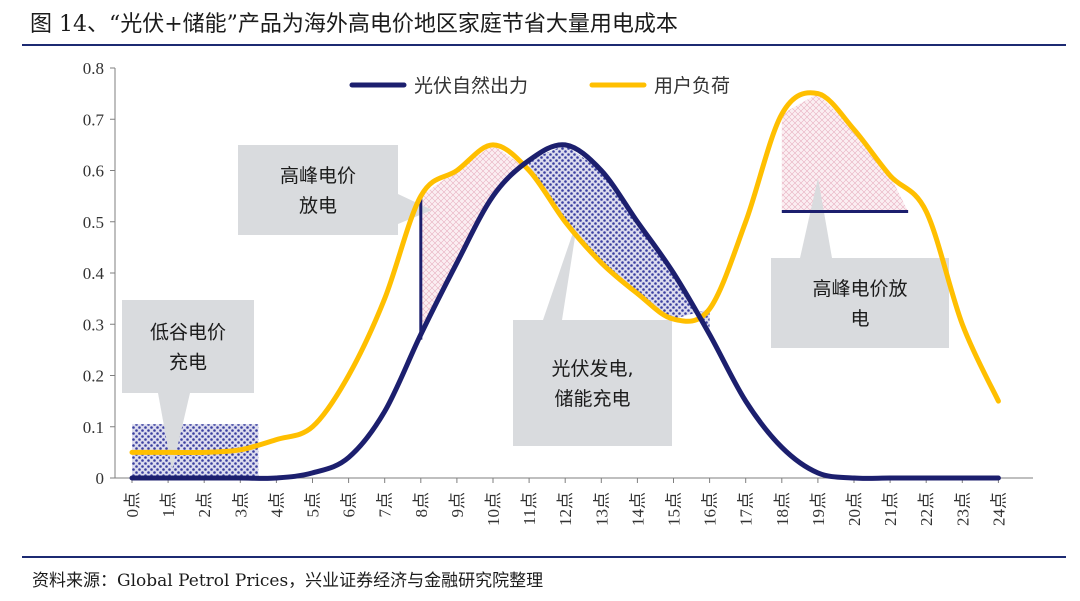 Image resolution: width=1080 pixels, height=601 pixels. What do you see at coordinates (998, 509) in the screenshot?
I see `x-tick-label: 24点` at bounding box center [998, 509].